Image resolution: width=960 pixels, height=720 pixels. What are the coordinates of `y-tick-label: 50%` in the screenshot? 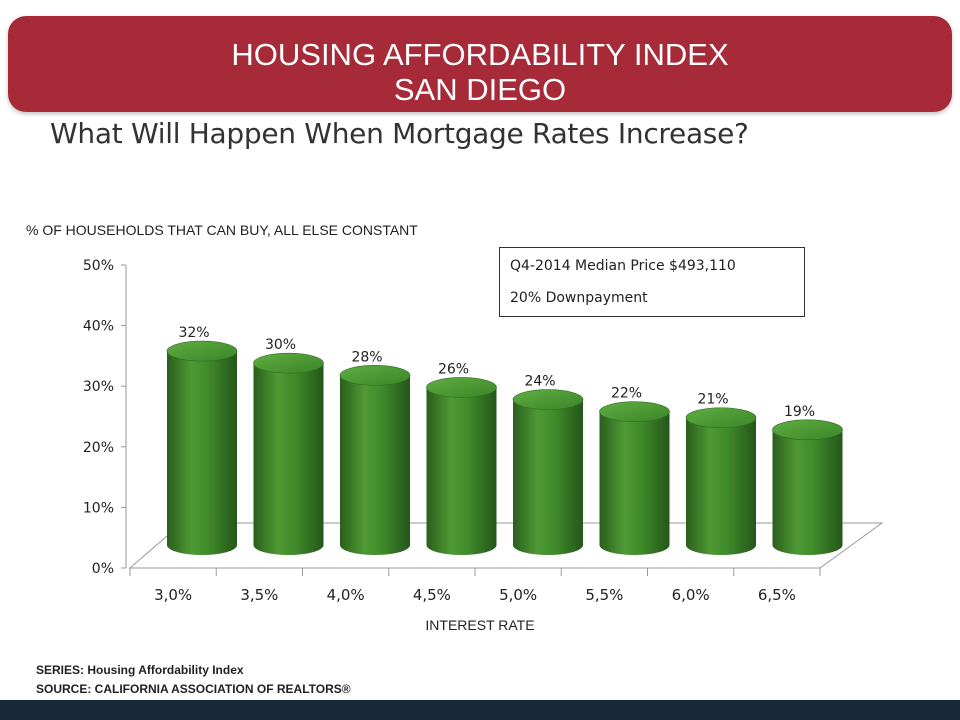 It's located at (98, 266).